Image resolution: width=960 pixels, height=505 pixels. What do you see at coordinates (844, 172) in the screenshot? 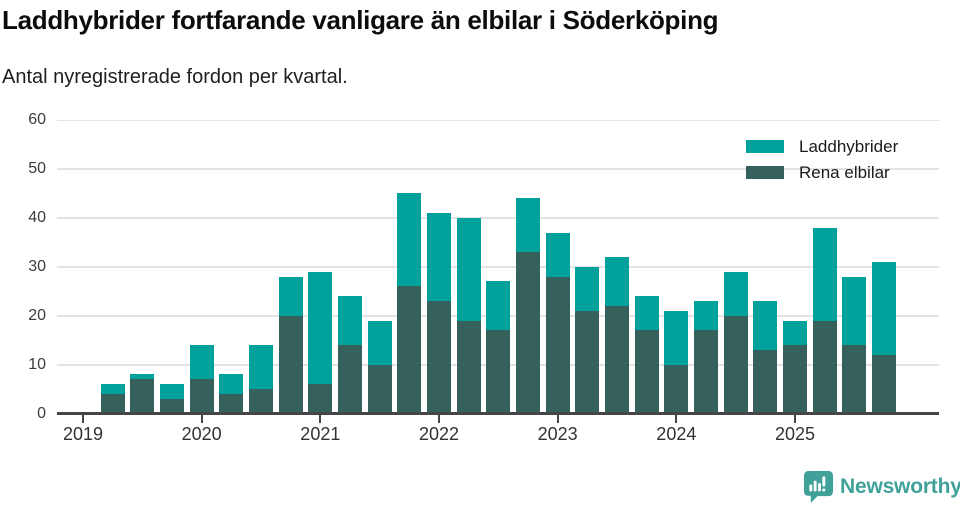
I see `legend-label: Rena elbilar` at bounding box center [844, 172].